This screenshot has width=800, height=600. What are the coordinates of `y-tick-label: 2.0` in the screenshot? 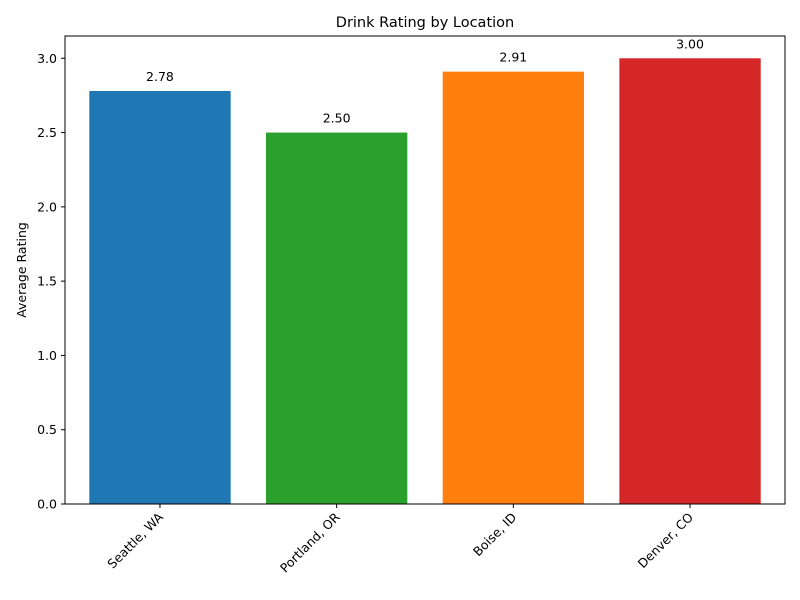 It's located at (47, 206).